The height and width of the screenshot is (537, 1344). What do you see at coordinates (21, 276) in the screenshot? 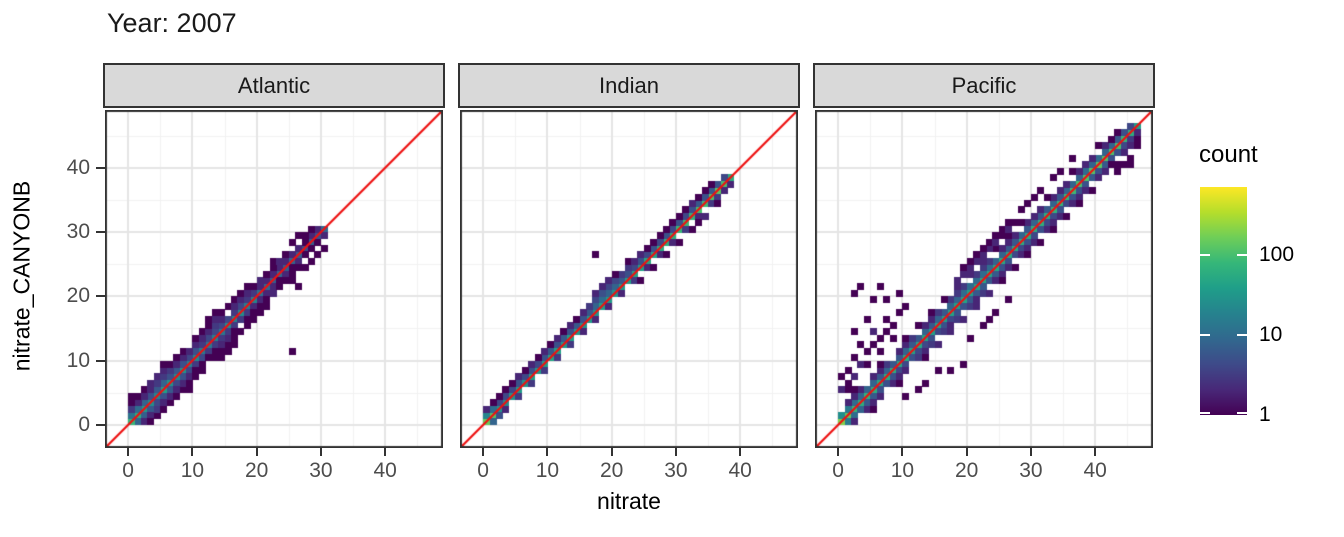
I see `y-axis-label: nitrate_CANYONB` at bounding box center [21, 276].